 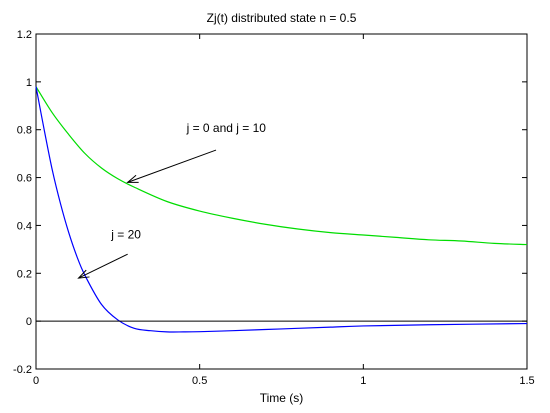 What do you see at coordinates (24, 35) in the screenshot?
I see `y-tick-label: 1.2` at bounding box center [24, 35].